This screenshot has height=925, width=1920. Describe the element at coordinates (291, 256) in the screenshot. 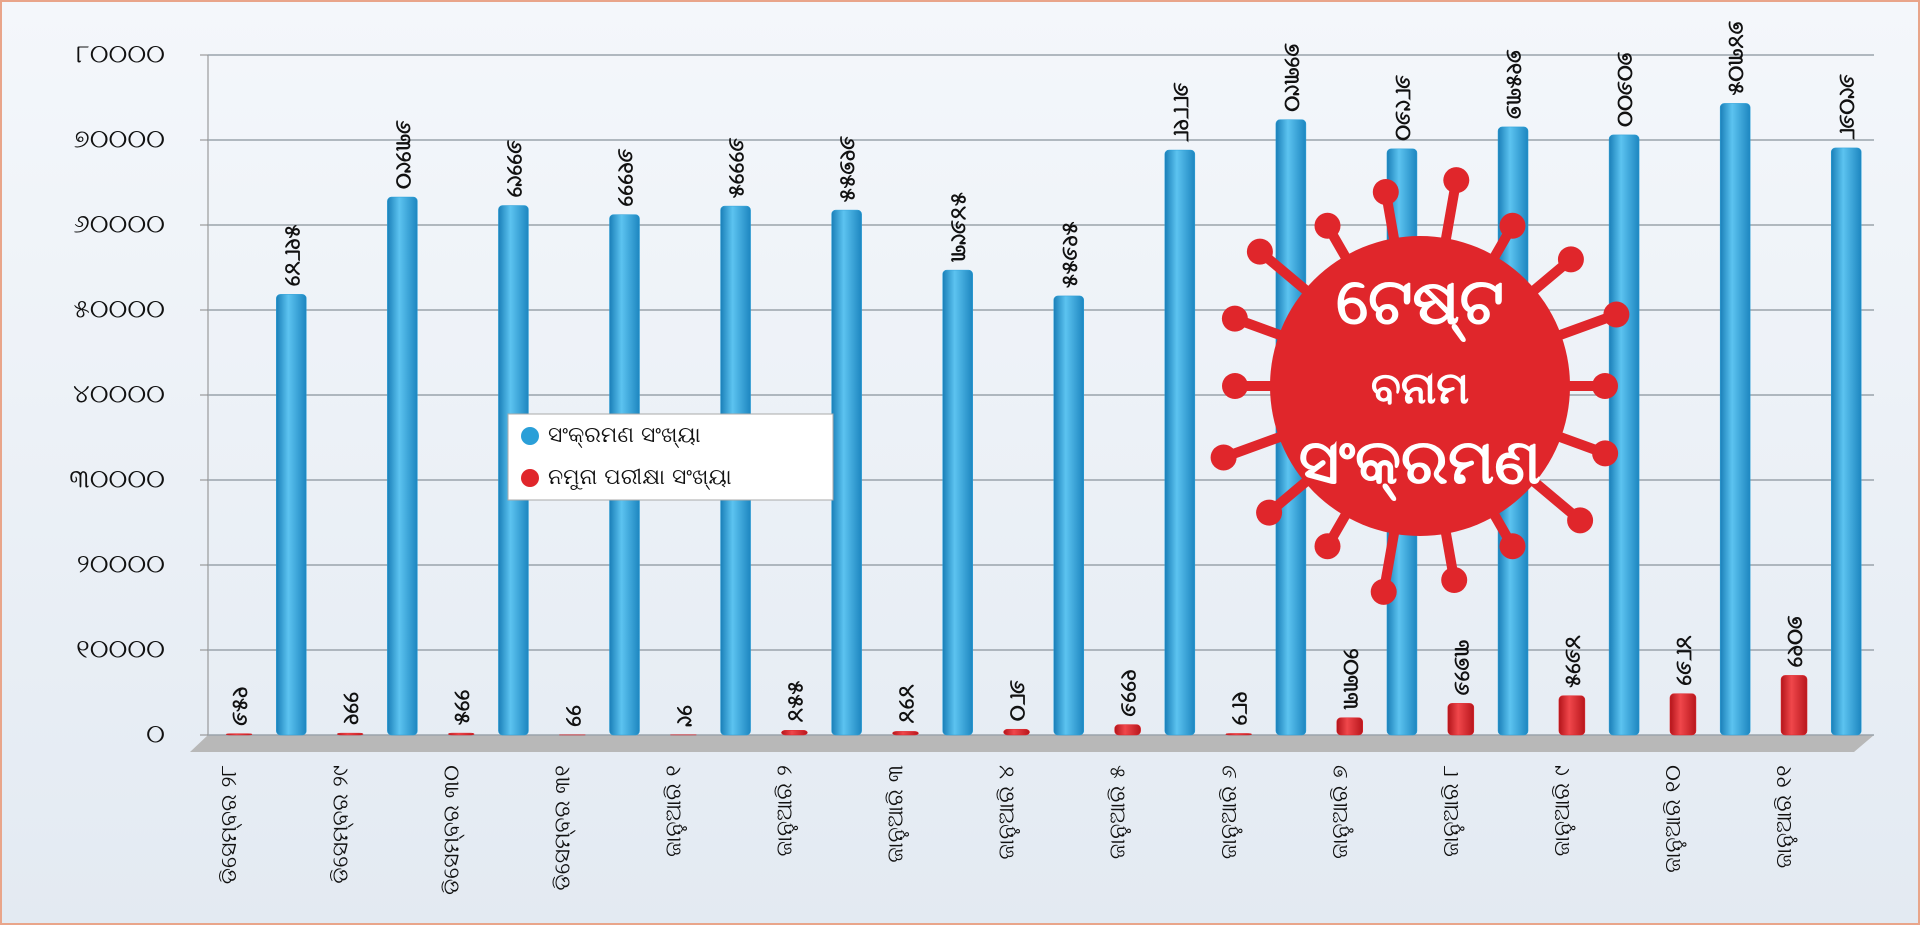

I see `data-label: ୫୧୮୪୨` at that location.